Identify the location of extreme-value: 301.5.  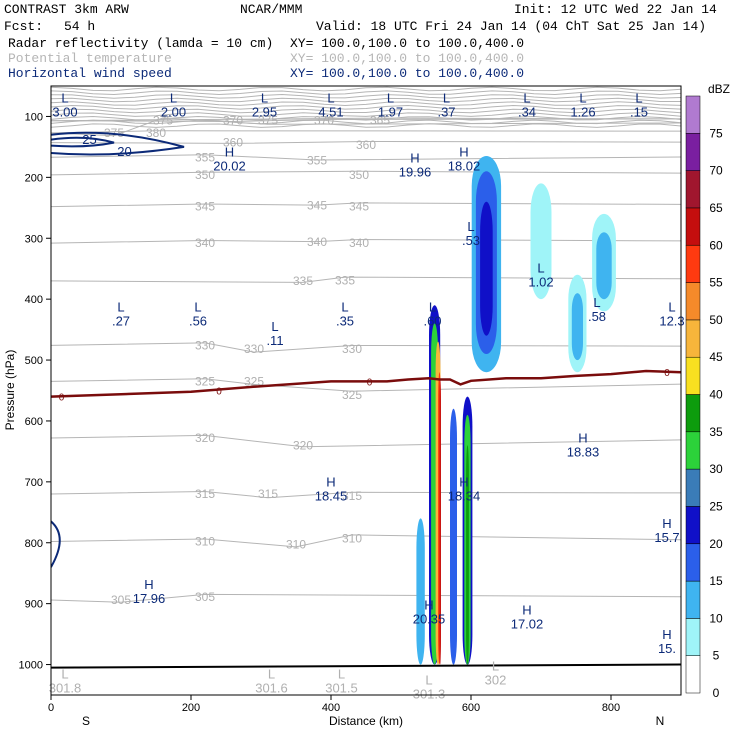
(341, 688).